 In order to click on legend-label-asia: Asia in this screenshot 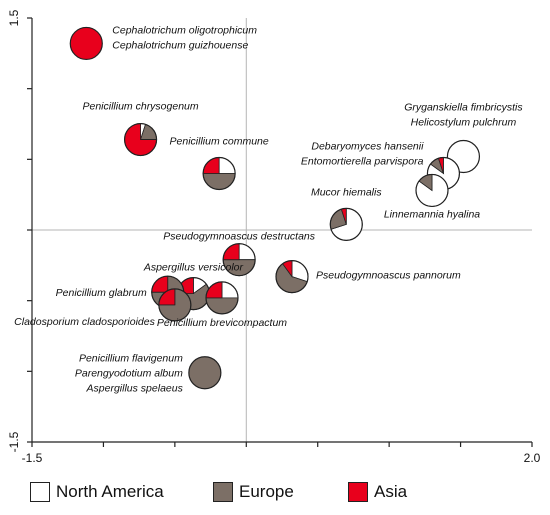, I will do `click(391, 491)`.